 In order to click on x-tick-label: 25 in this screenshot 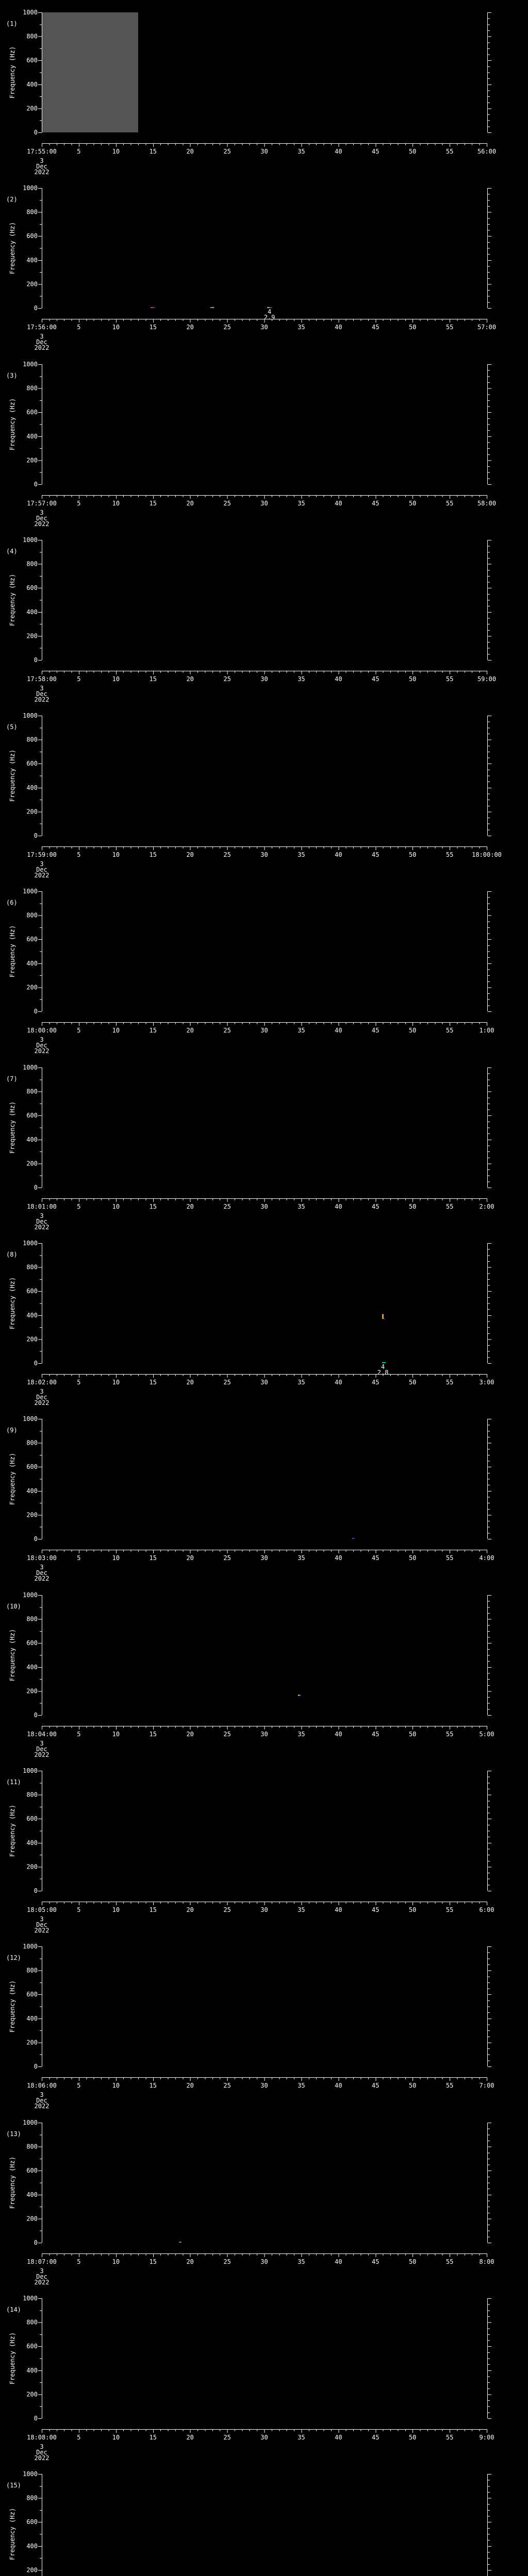, I will do `click(227, 327)`.